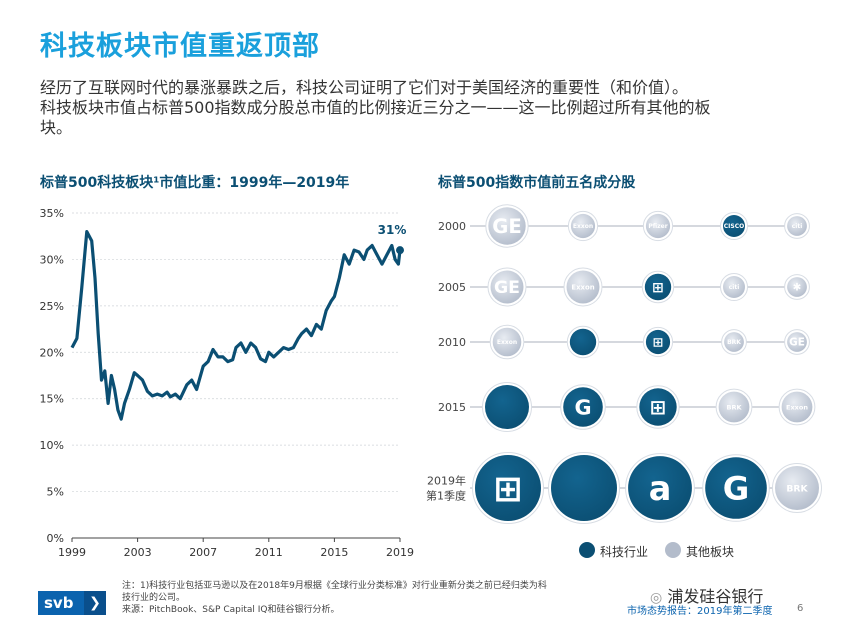  Describe the element at coordinates (446, 496) in the screenshot. I see `row-year-label: 第1季度` at that location.